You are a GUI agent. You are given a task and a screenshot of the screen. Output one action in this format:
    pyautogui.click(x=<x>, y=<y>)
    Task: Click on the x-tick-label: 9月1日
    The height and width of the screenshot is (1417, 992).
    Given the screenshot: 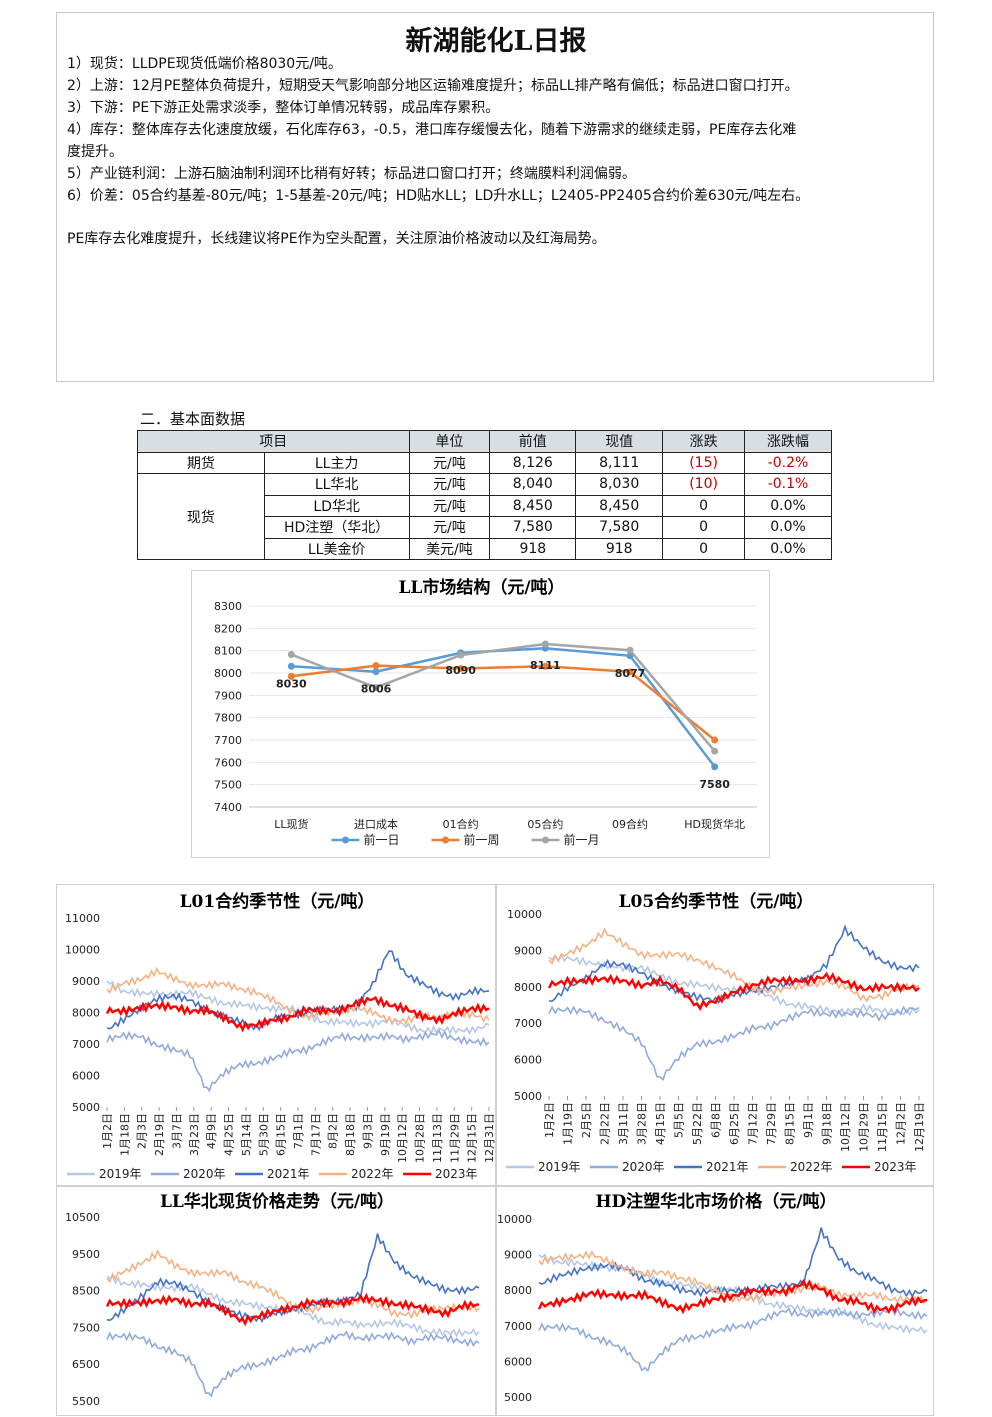 What is the action you would take?
    pyautogui.click(x=808, y=1120)
    